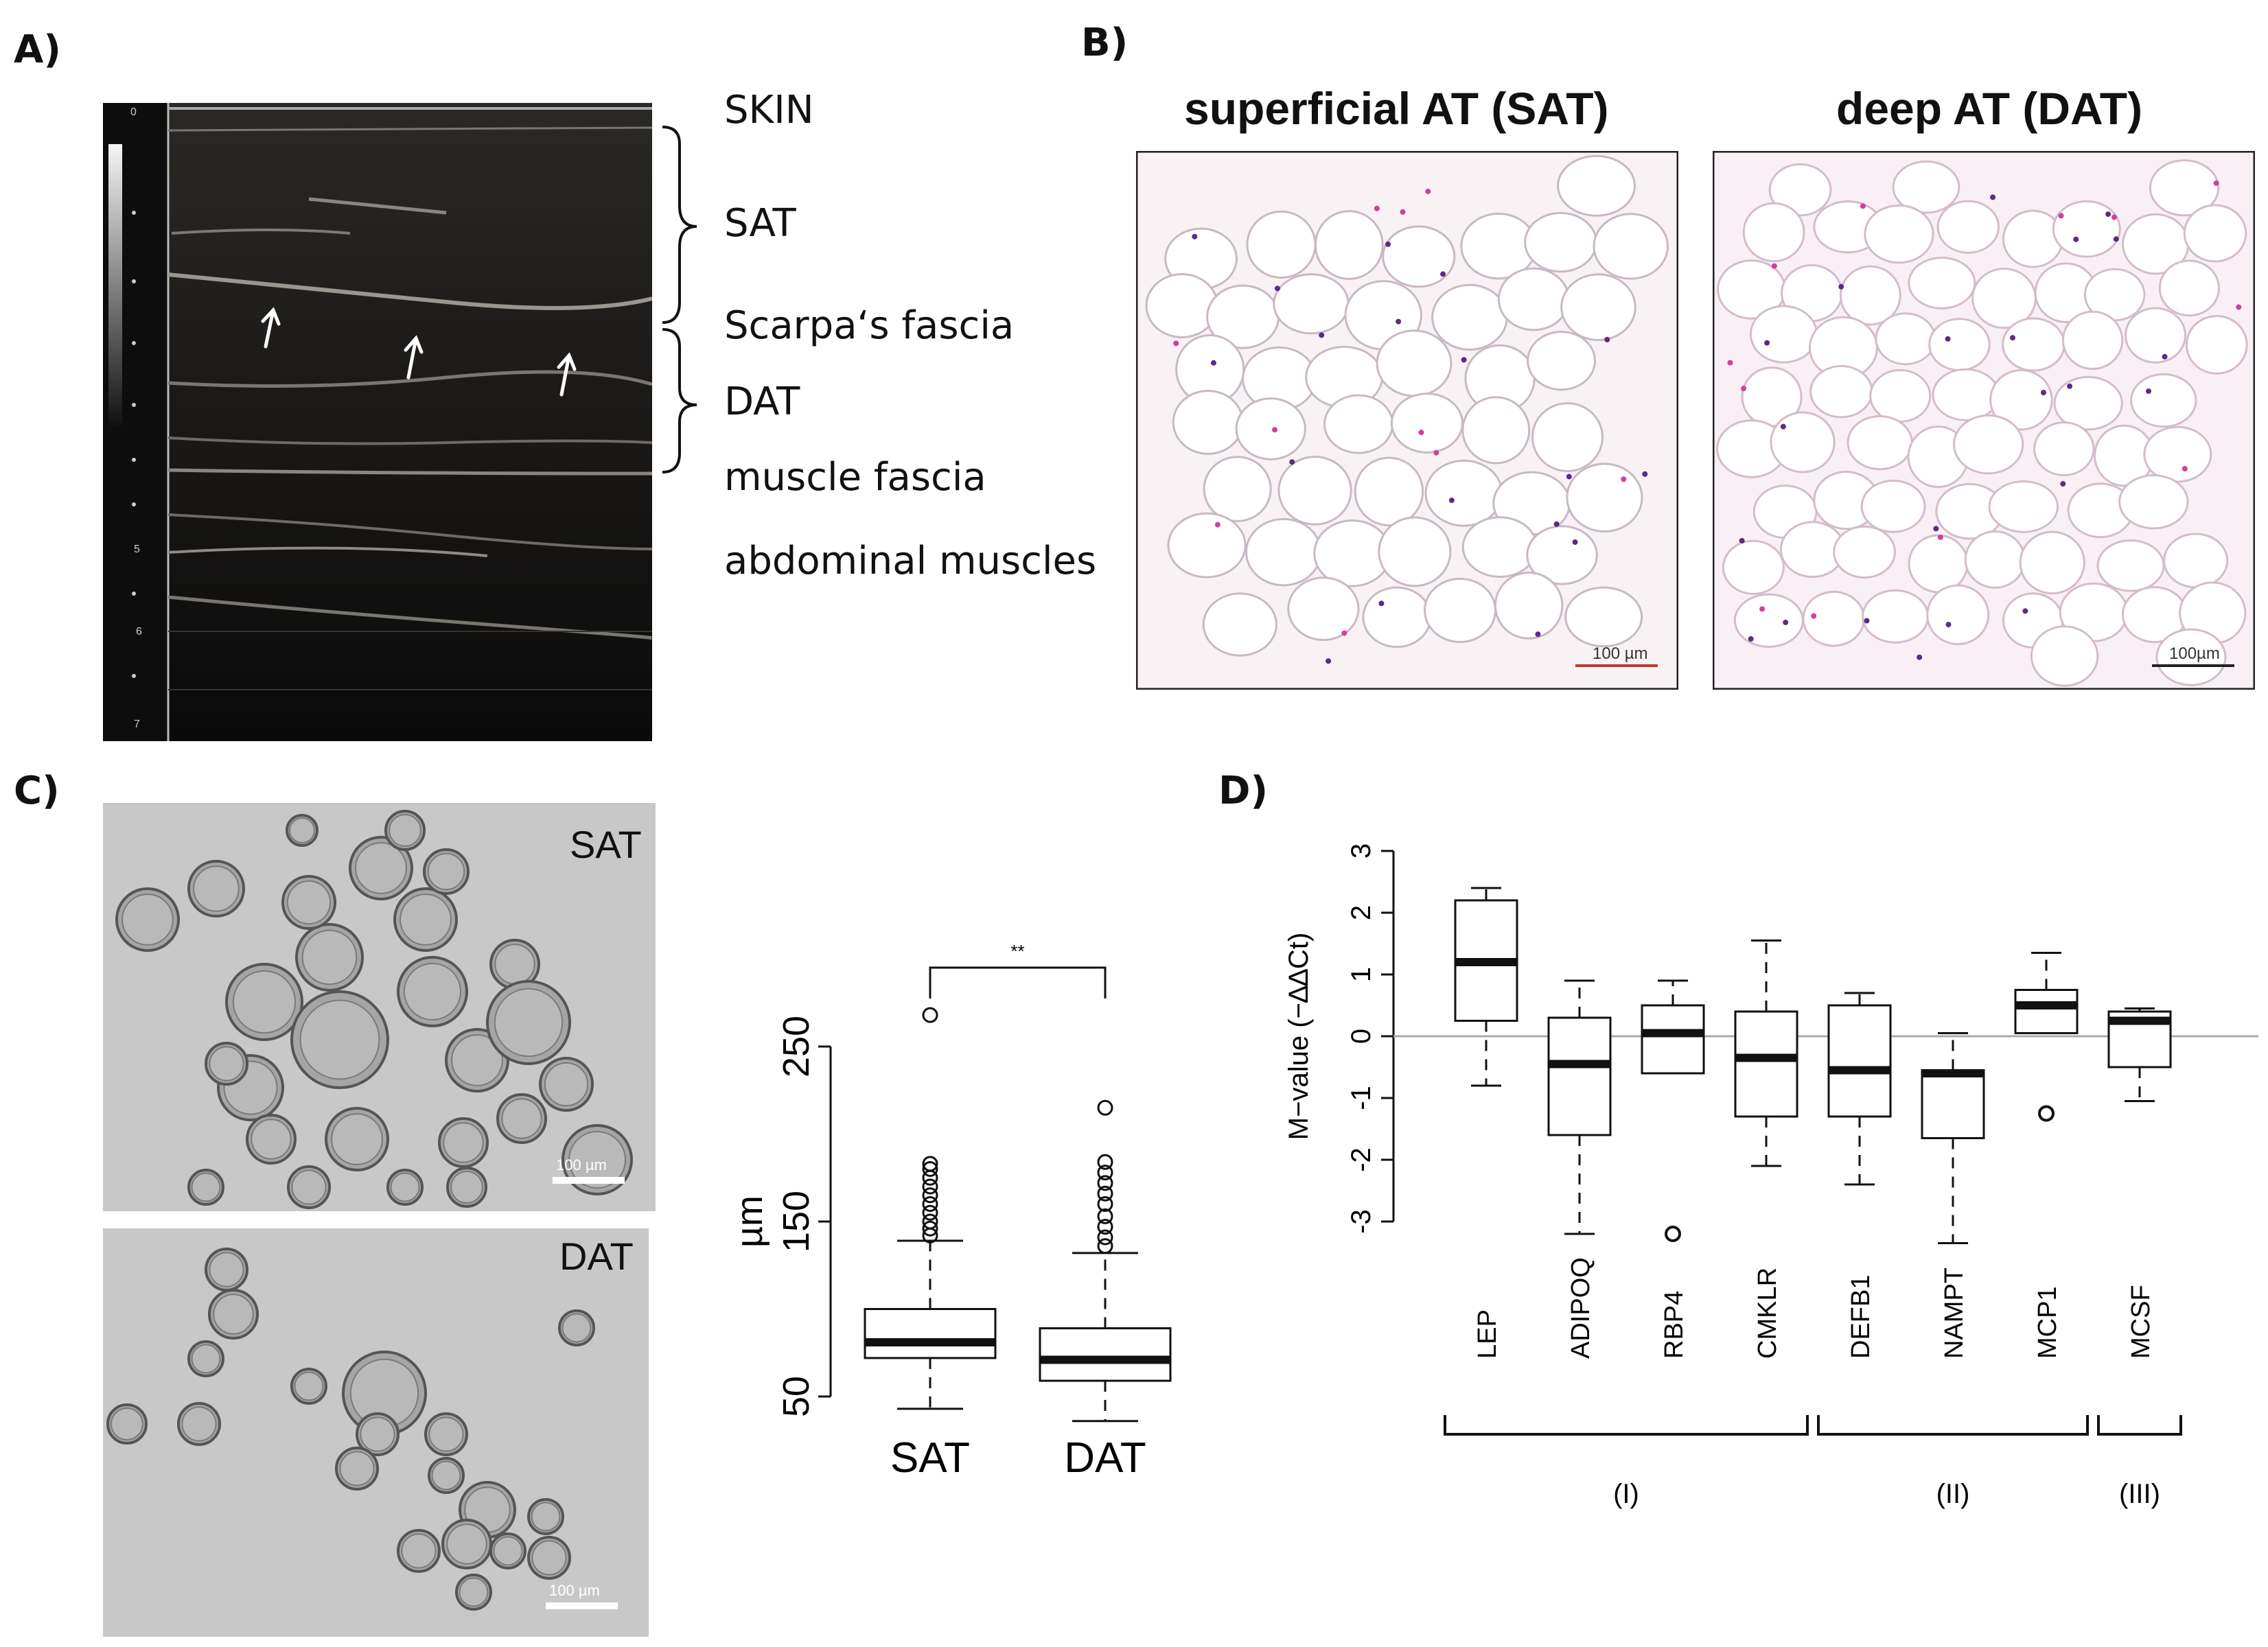 The height and width of the screenshot is (1647, 2268). Describe the element at coordinates (137, 724) in the screenshot. I see `depth-tick: 7` at that location.